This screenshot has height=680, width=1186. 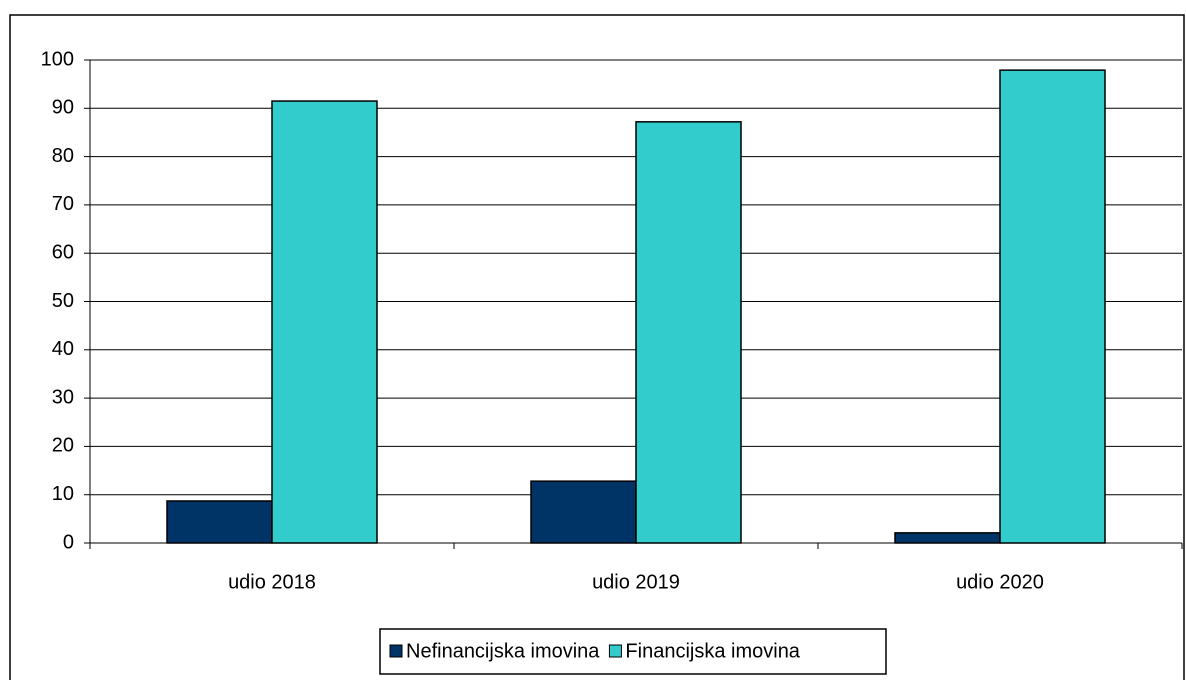 I want to click on x-tick-label: udio 2018, so click(x=272, y=582).